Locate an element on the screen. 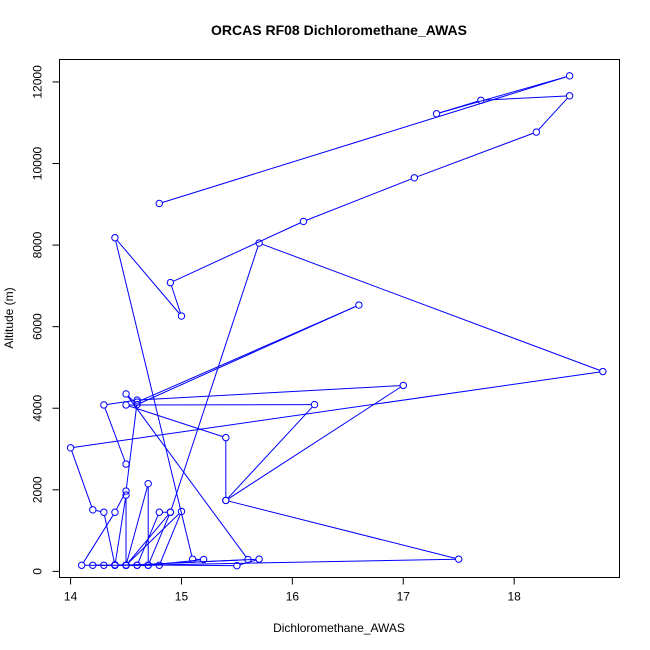 This screenshot has width=650, height=650. y-axis-label: Altitude (m) is located at coordinates (9, 317).